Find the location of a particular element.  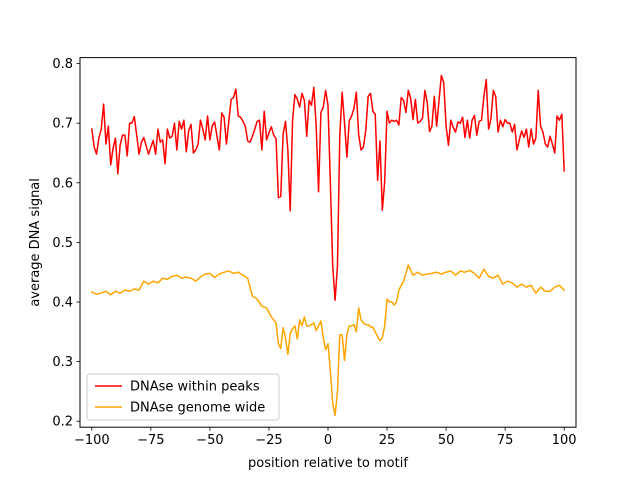

y-tick-label: 0.4 is located at coordinates (62, 303).